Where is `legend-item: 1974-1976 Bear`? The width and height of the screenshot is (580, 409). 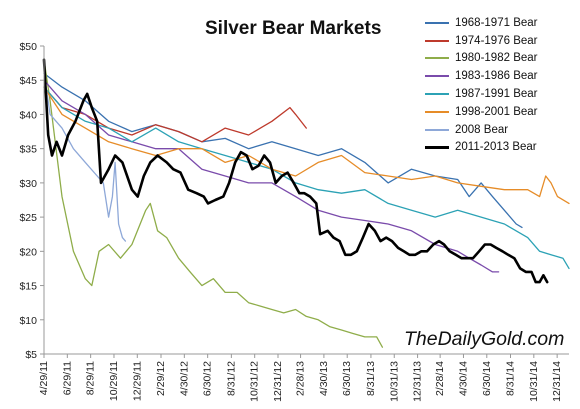
legend-item: 1974-1976 Bear is located at coordinates (500, 41).